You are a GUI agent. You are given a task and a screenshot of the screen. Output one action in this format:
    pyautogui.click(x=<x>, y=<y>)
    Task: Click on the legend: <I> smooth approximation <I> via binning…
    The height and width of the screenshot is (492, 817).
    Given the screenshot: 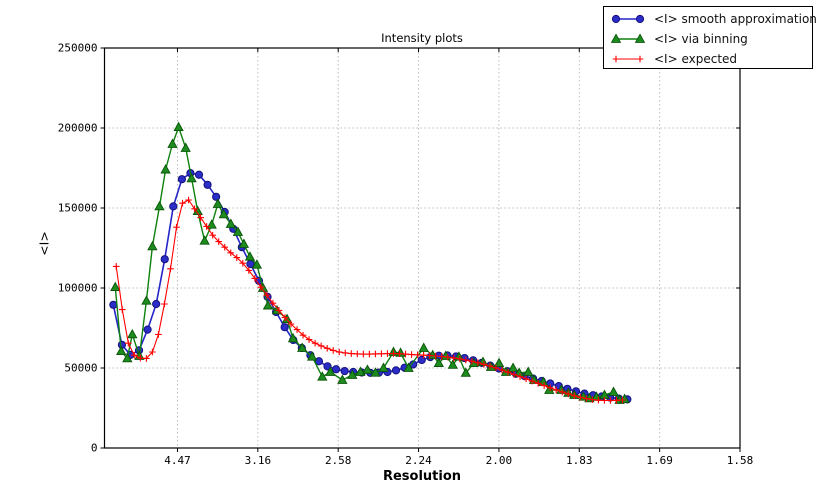 What is the action you would take?
    pyautogui.click(x=710, y=37)
    